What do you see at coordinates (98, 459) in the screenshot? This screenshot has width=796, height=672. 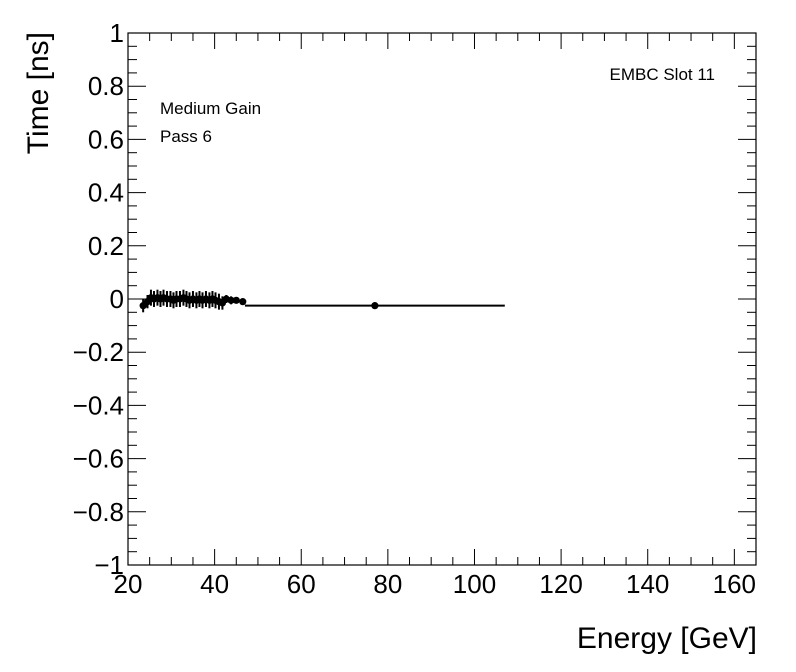 I see `y-tick-label: −0.6` at bounding box center [98, 459].